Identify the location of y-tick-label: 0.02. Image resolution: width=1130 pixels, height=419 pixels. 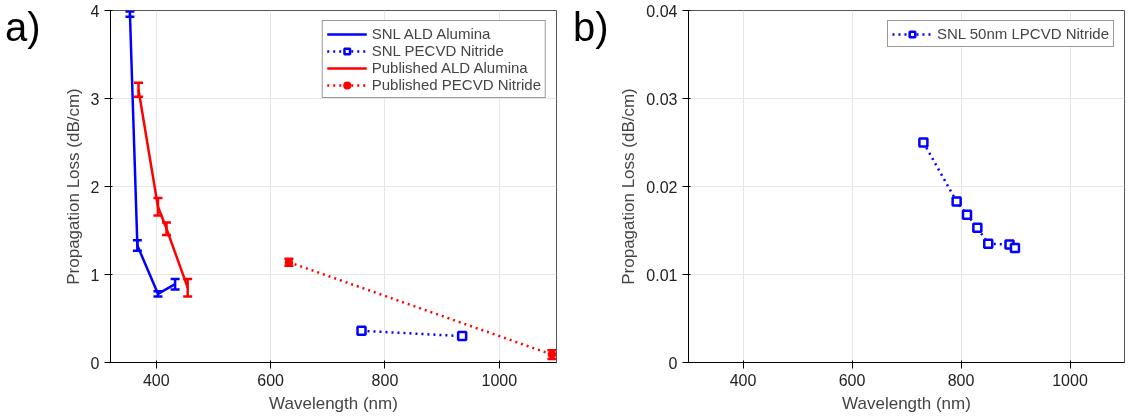
(662, 187).